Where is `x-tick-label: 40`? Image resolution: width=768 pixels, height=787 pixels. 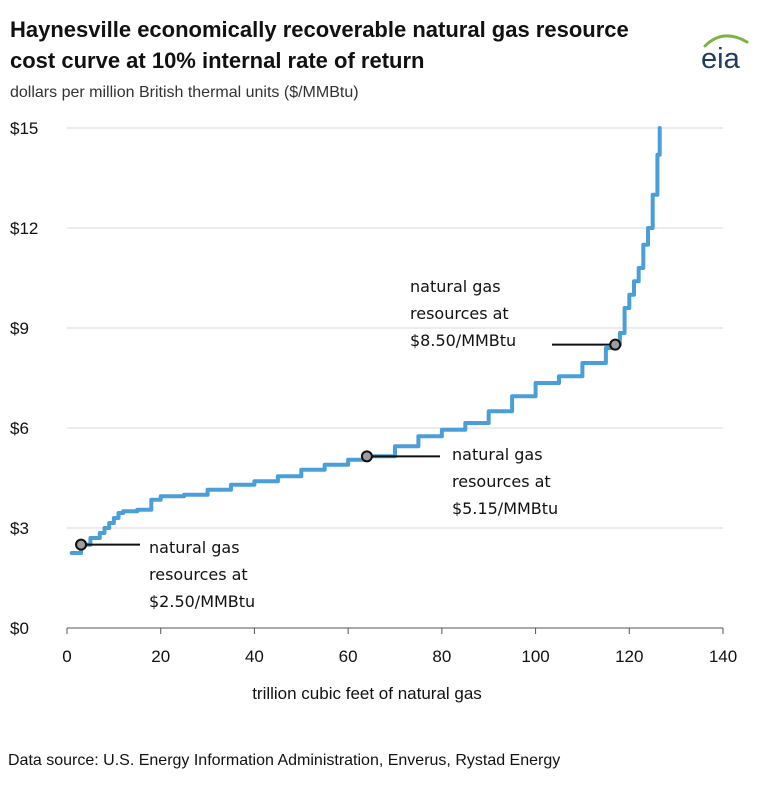
x-tick-label: 40 is located at coordinates (254, 656).